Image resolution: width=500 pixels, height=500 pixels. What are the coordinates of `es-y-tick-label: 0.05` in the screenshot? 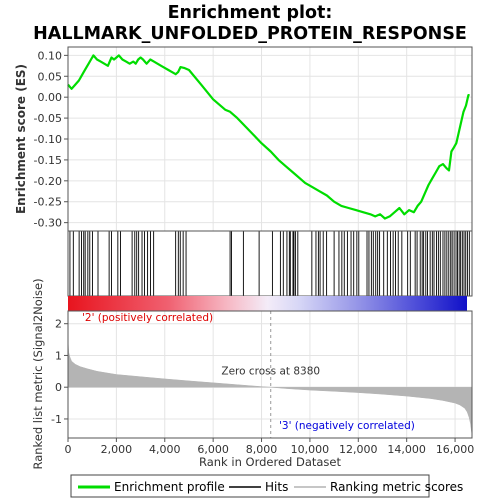 It's located at (50, 76).